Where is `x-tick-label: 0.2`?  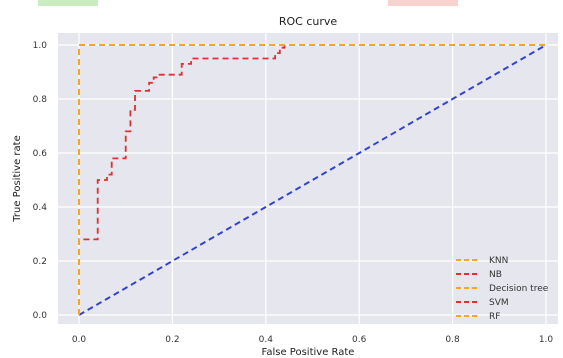
x-tick-label: 0.2 is located at coordinates (172, 340).